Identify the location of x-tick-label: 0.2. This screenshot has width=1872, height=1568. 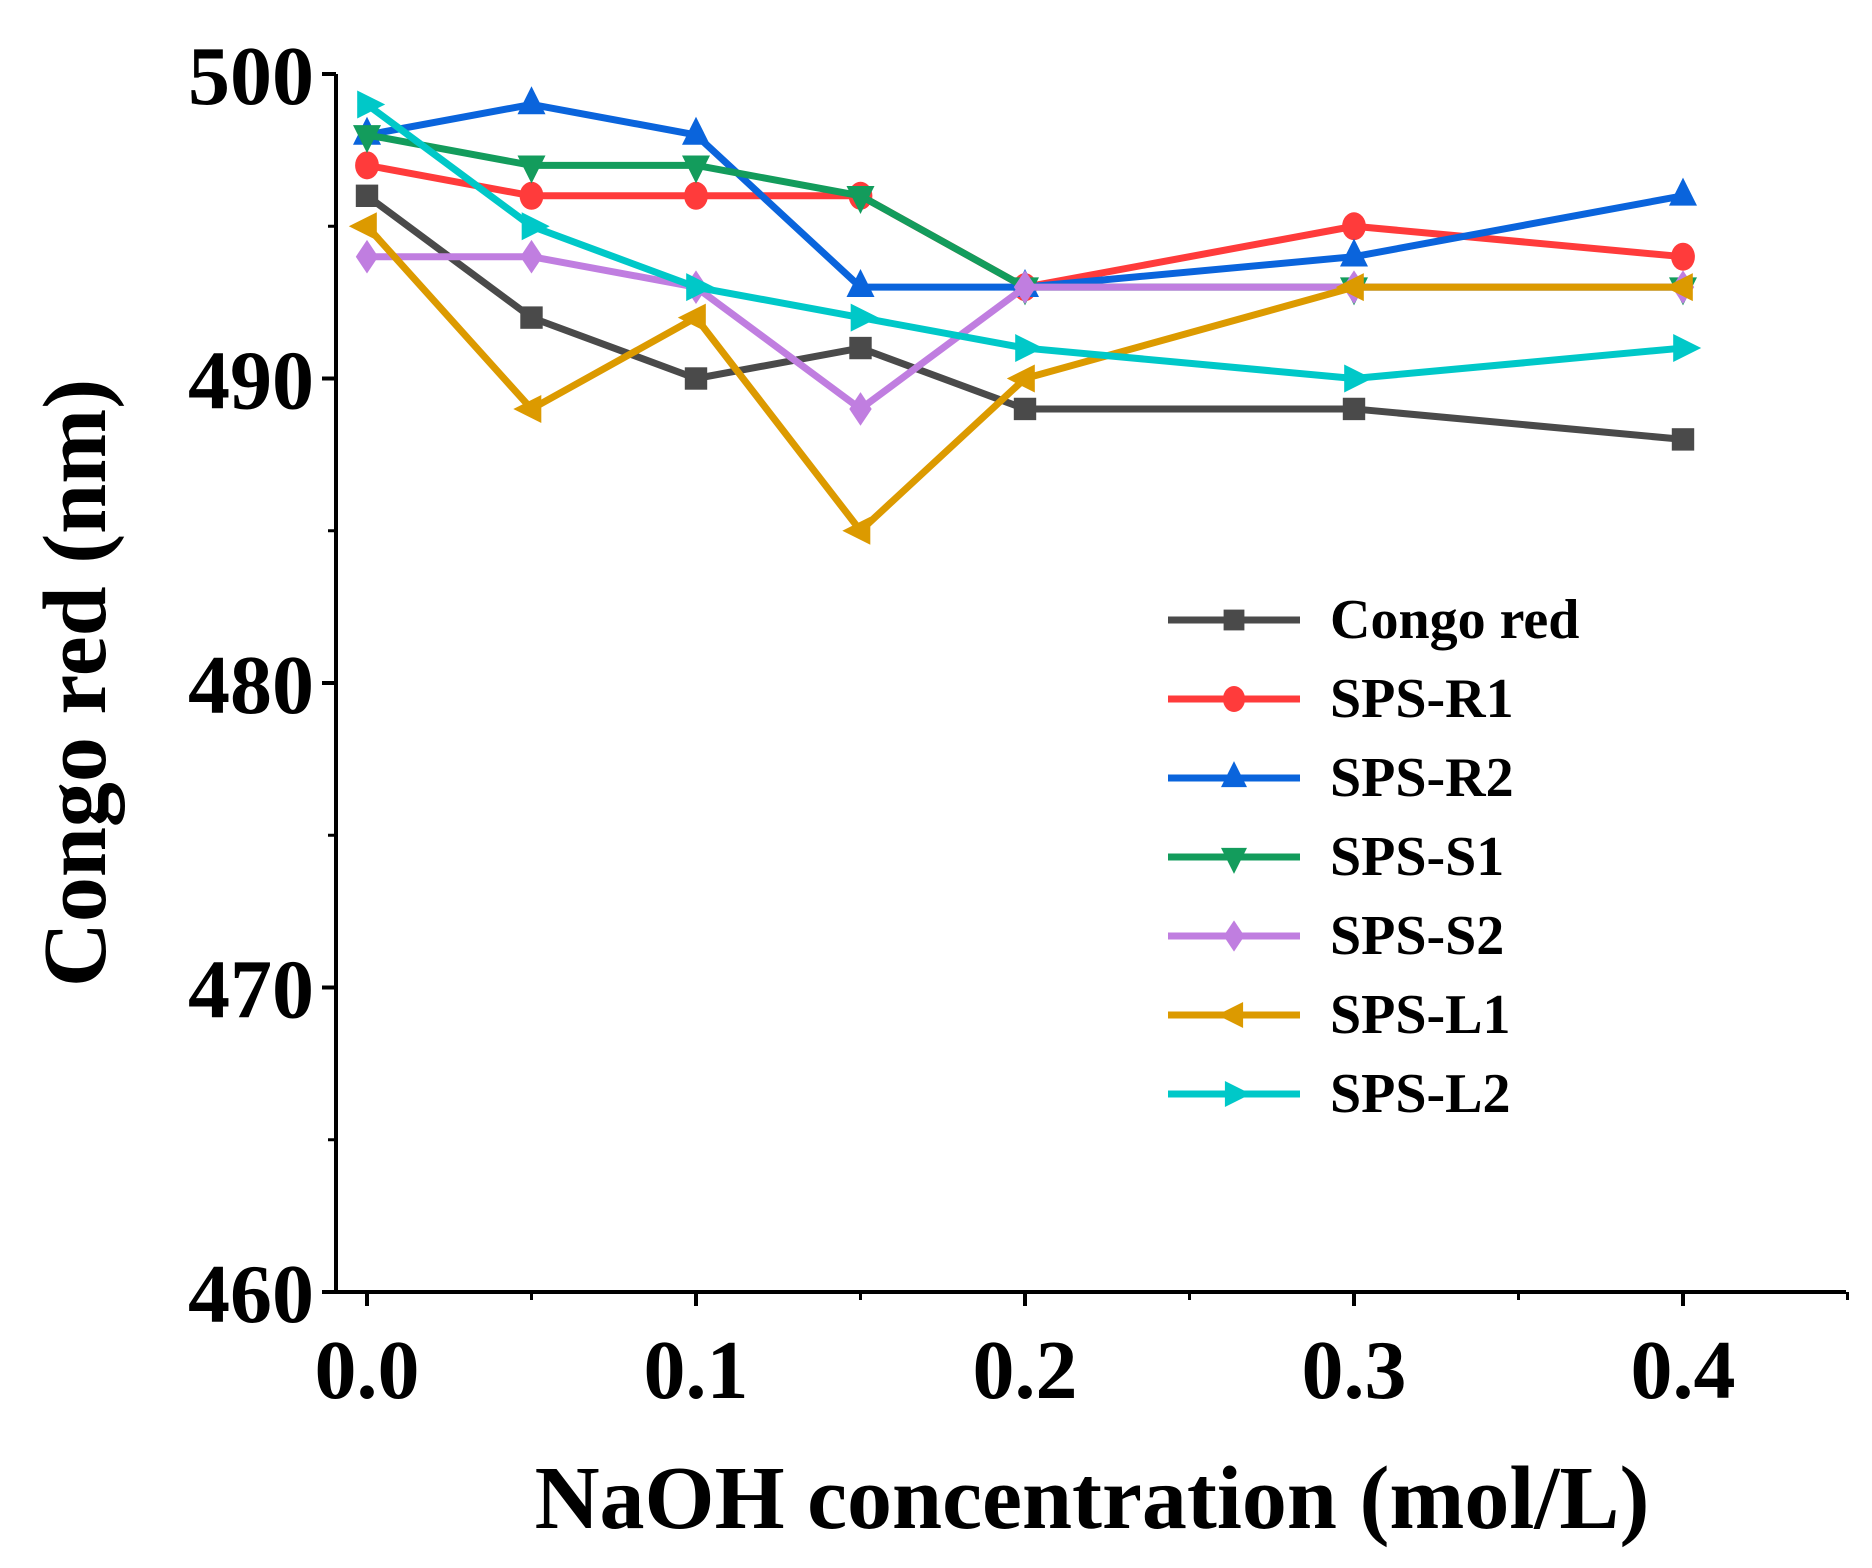
(1025, 1370).